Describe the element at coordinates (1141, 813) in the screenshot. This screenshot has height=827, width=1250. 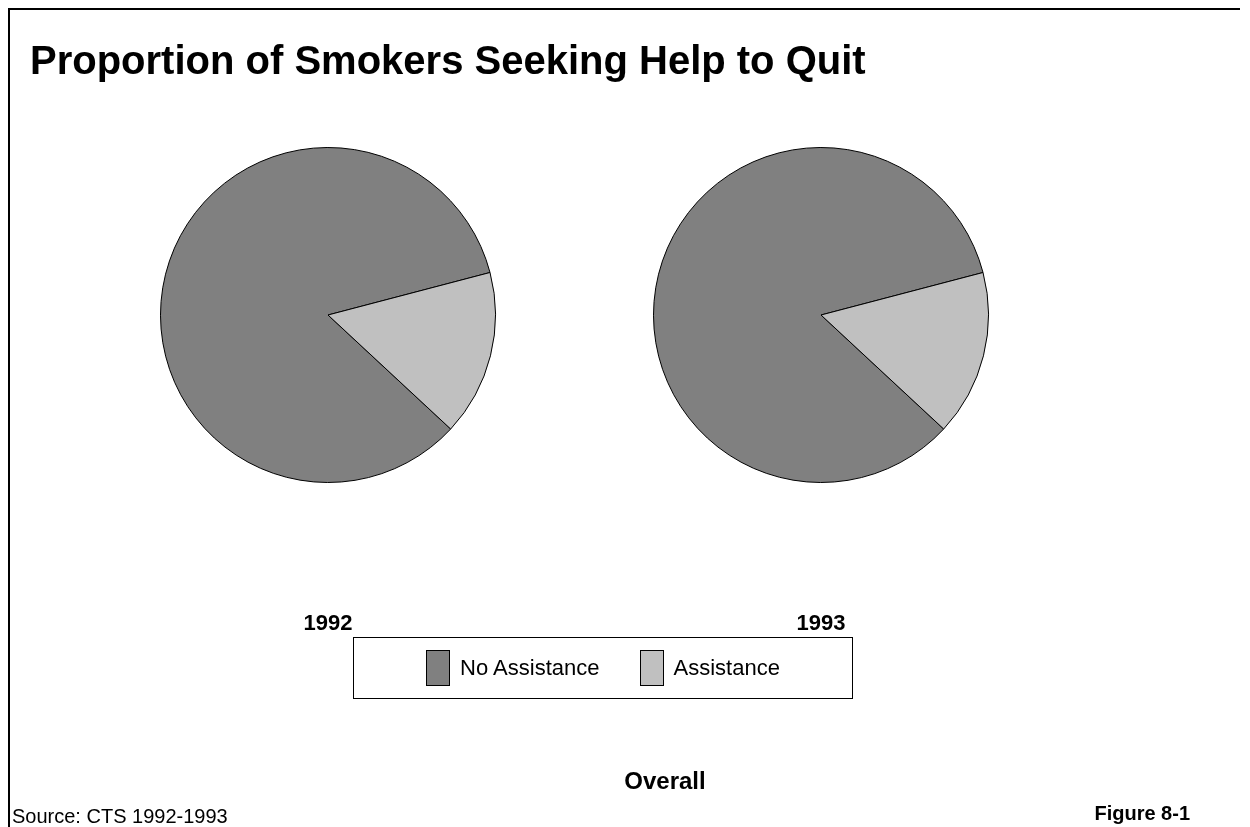
I see `caption: Figure 8-1` at that location.